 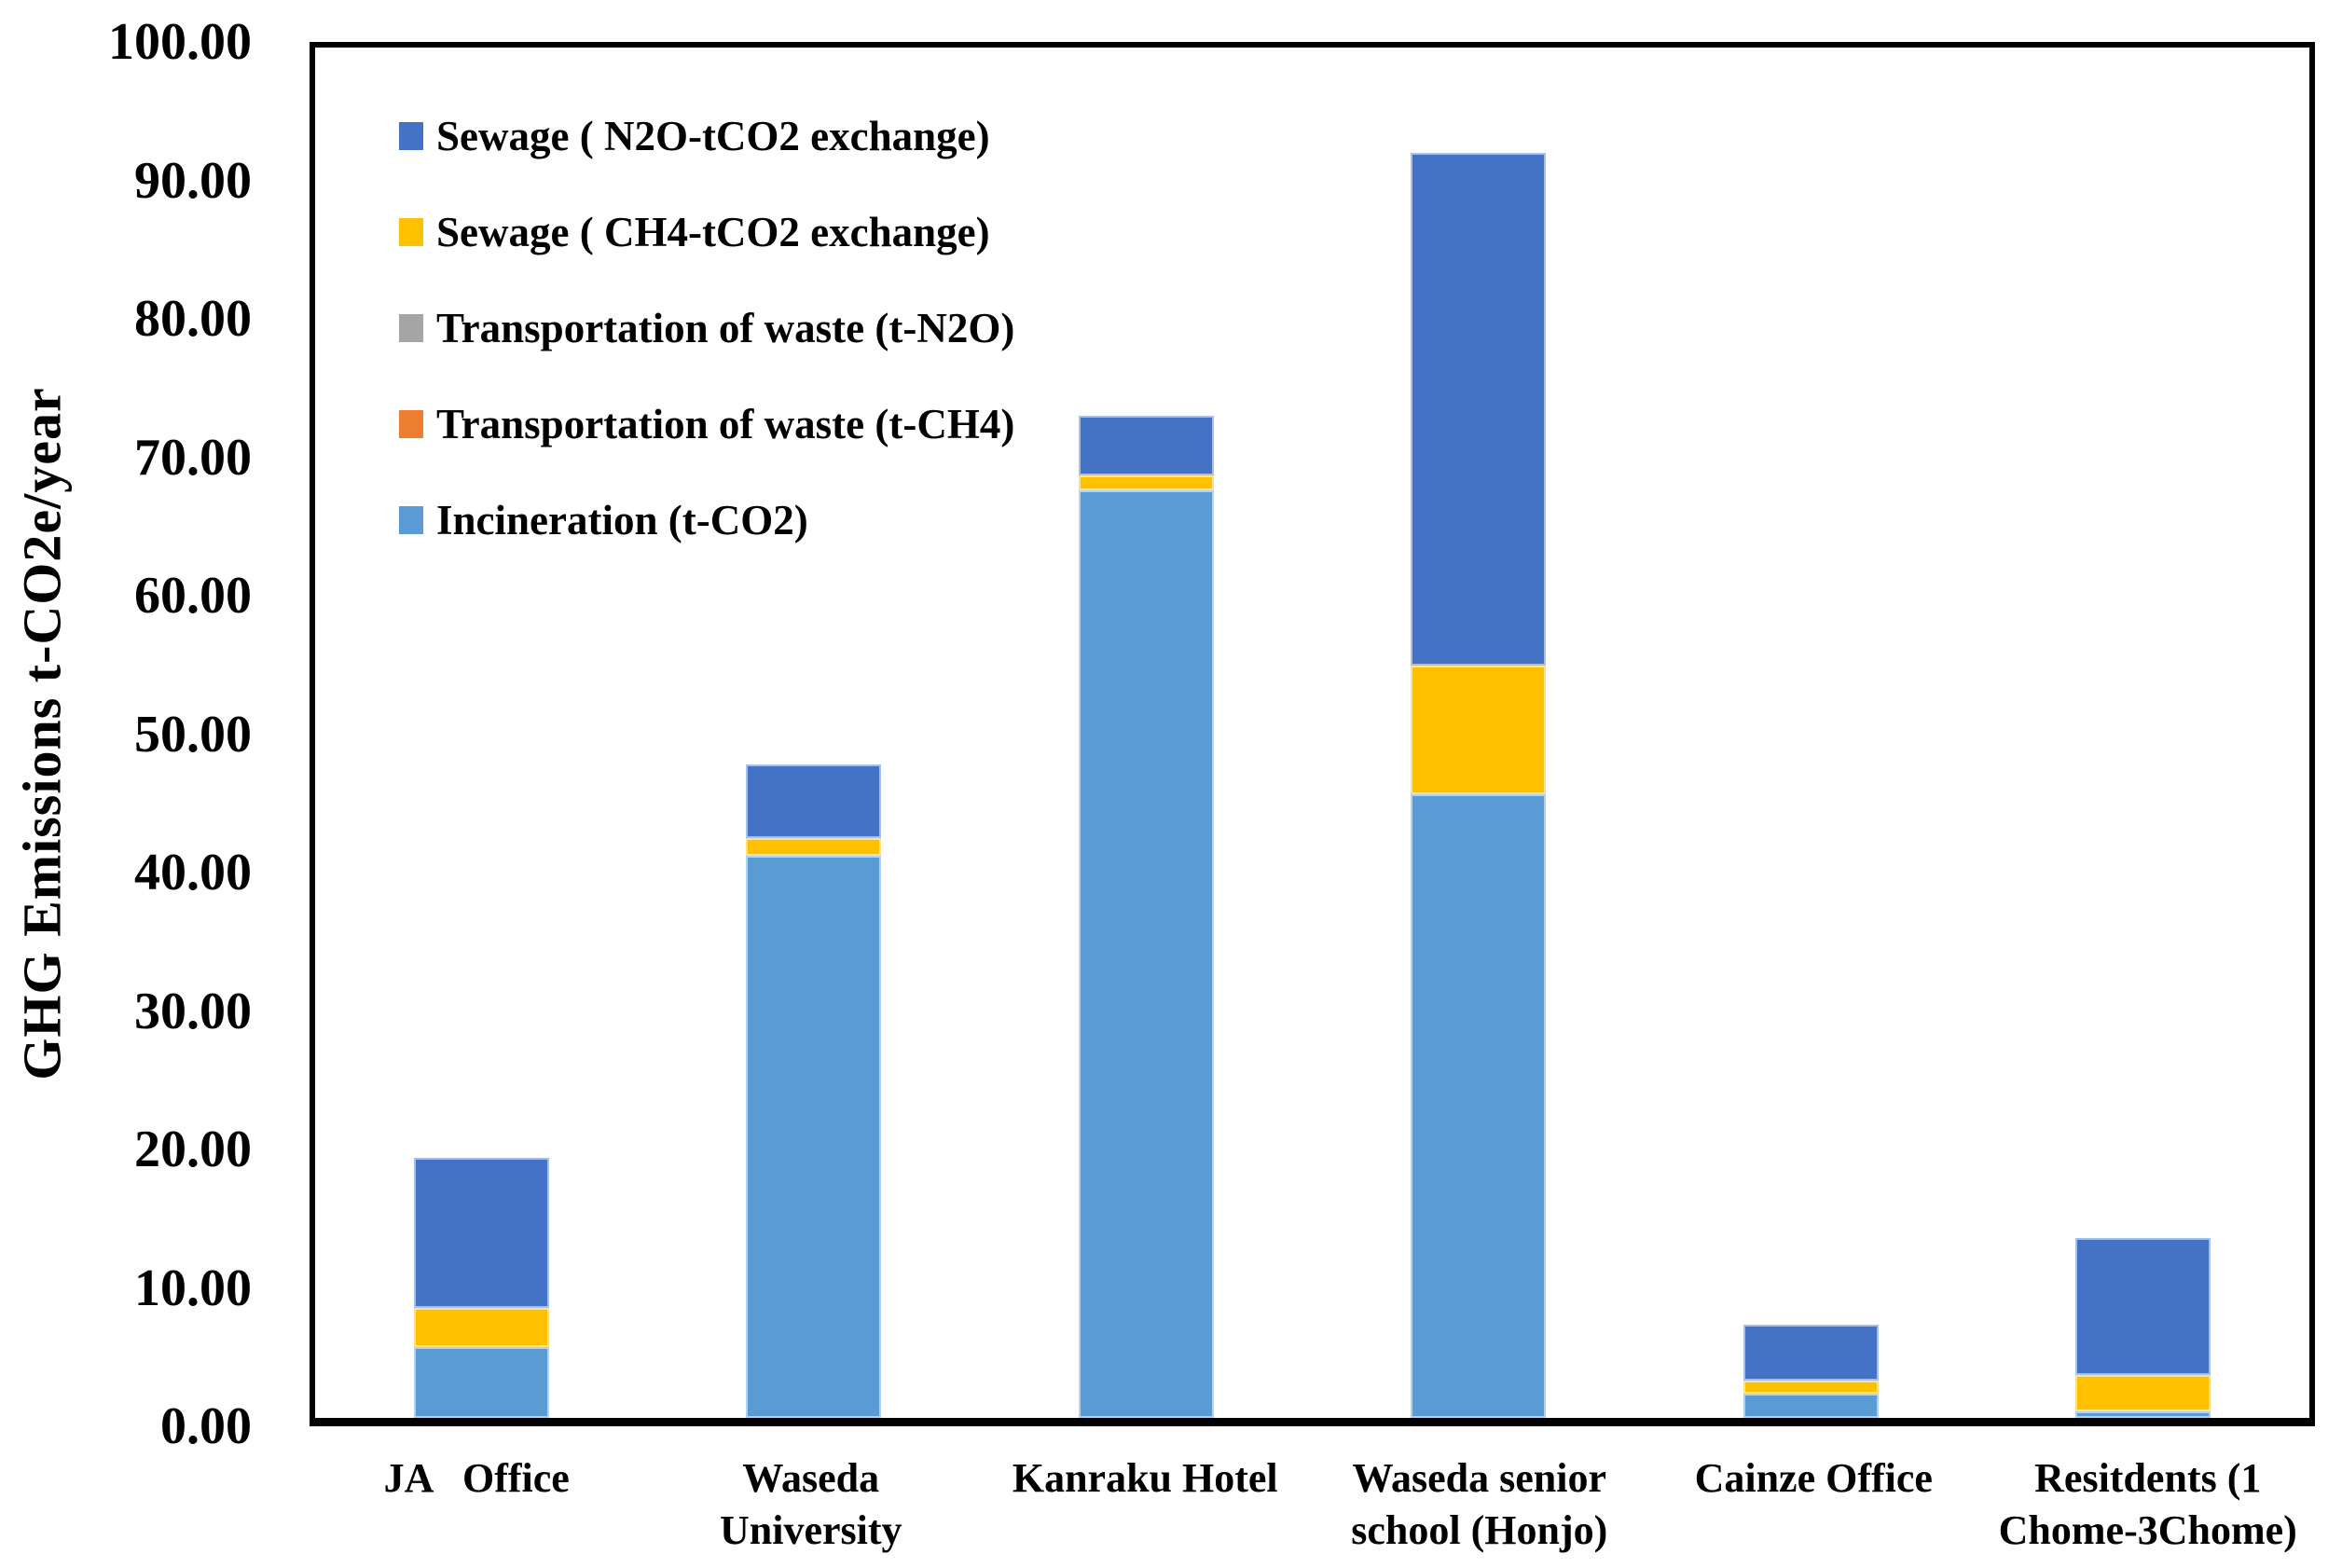 What do you see at coordinates (193, 1149) in the screenshot?
I see `y-tick-label: 20.00` at bounding box center [193, 1149].